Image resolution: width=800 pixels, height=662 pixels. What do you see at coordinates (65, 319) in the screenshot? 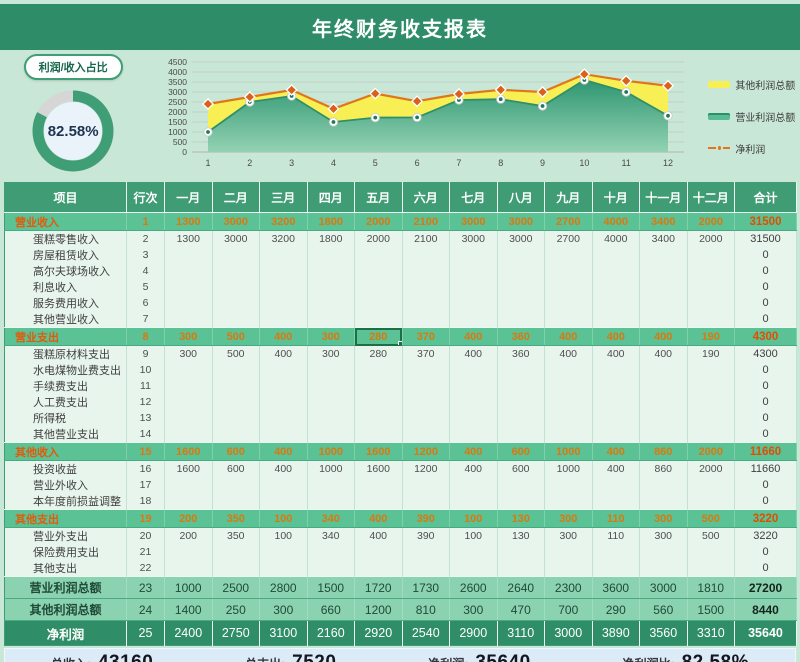
I see `row-label-cell: 其他营业收入` at bounding box center [65, 319].